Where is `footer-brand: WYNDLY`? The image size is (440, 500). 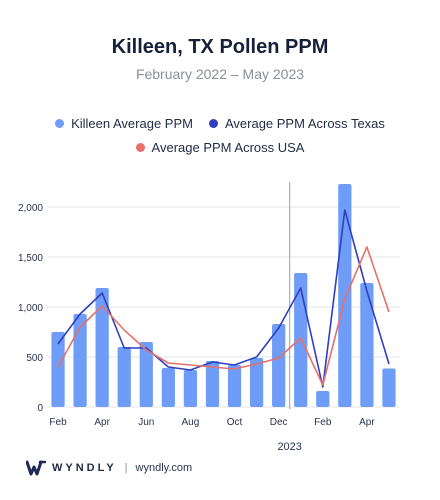 footer-brand: WYNDLY is located at coordinates (84, 468).